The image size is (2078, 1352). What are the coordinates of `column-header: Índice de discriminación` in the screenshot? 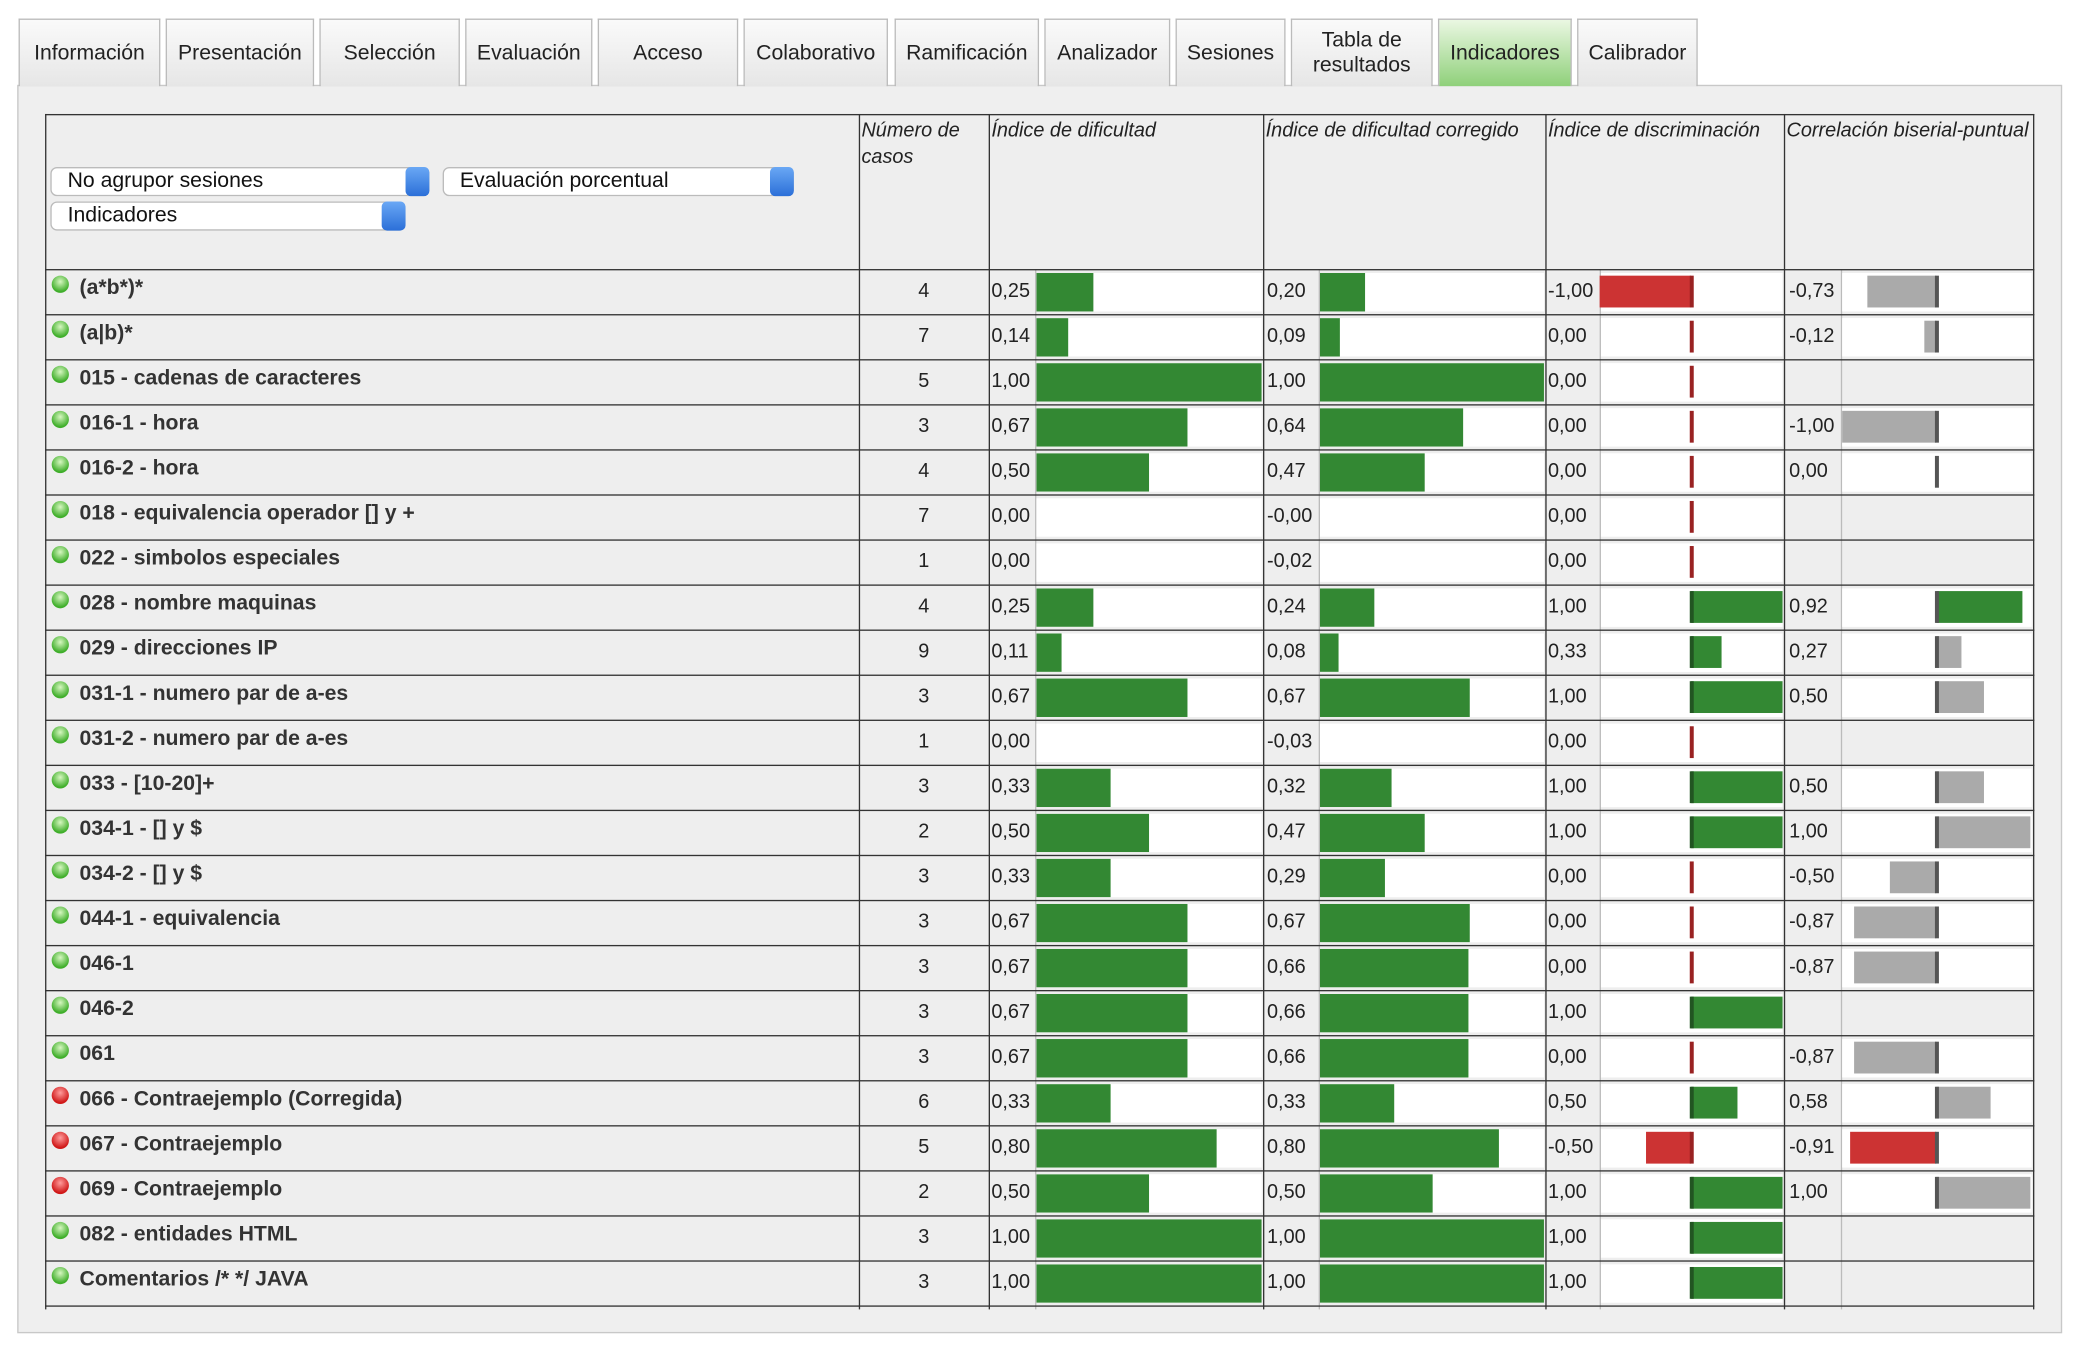 It's located at (1654, 130).